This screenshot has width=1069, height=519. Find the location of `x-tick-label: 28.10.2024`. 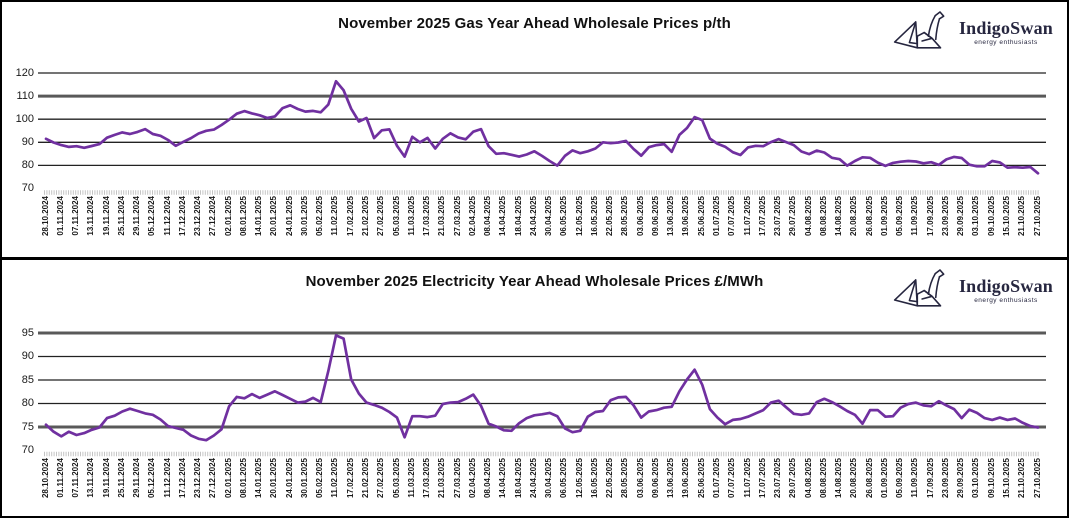

x-tick-label: 28.10.2024 is located at coordinates (45, 216).